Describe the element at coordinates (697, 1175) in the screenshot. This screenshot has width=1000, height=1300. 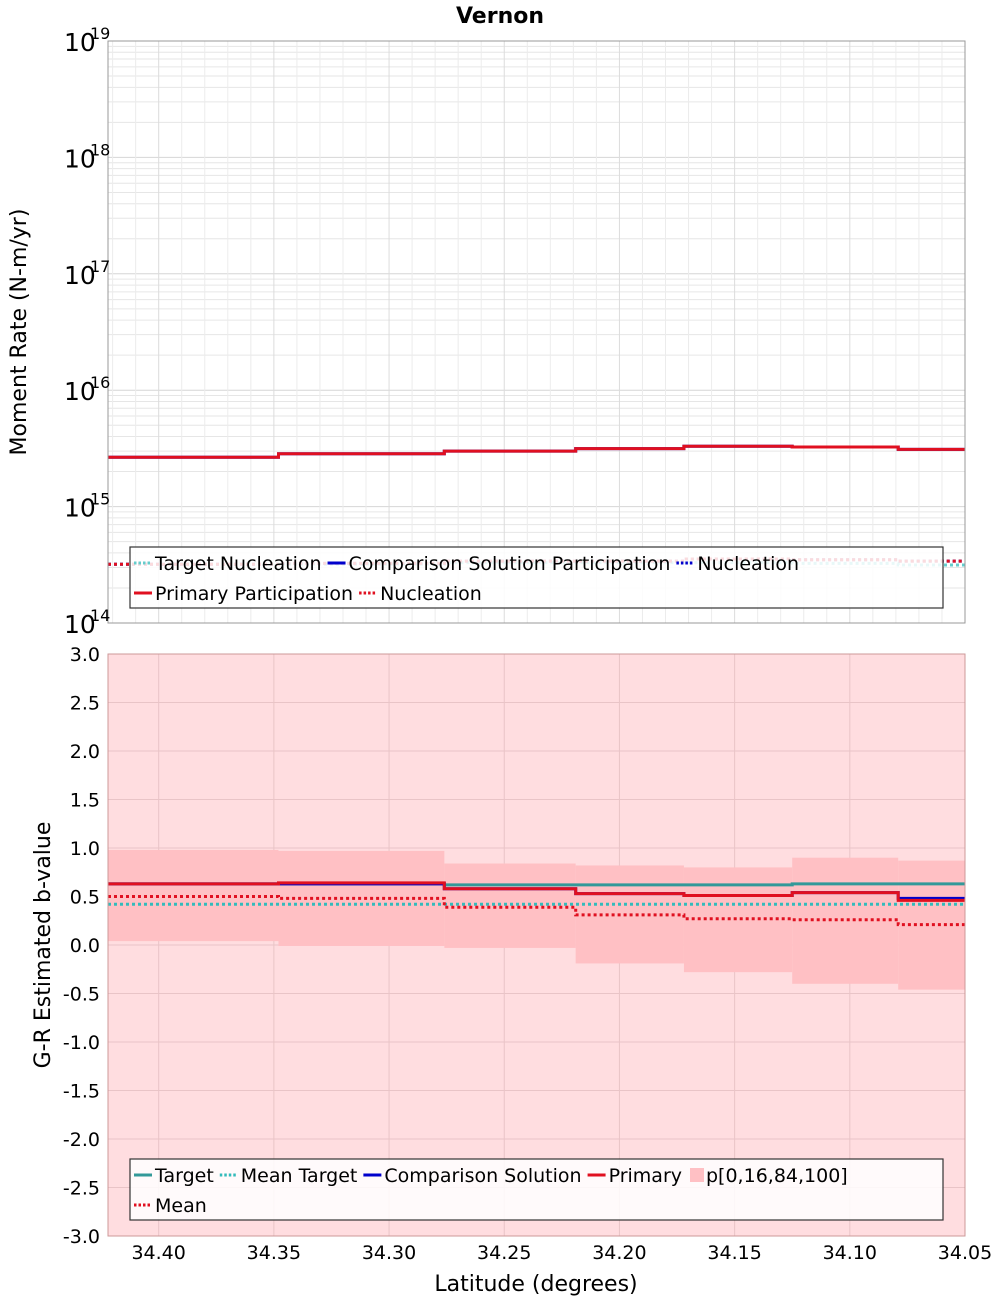
I see `legend-swatch-band` at that location.